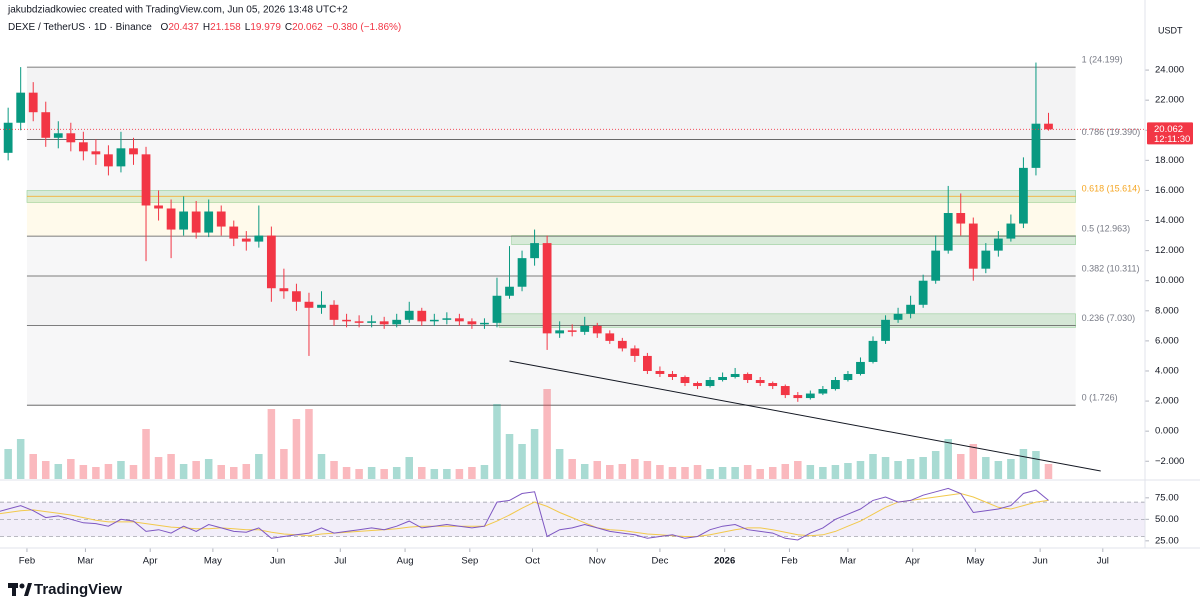 Image resolution: width=1200 pixels, height=609 pixels. Describe the element at coordinates (469, 561) in the screenshot. I see `x-tick-label: Sep` at that location.